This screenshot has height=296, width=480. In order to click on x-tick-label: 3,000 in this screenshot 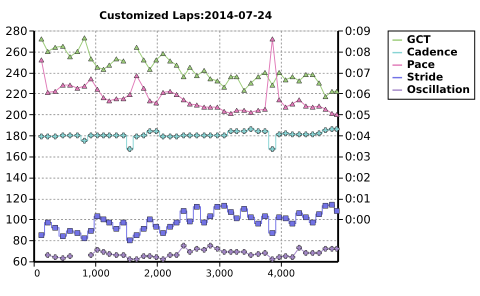, I will do `click(220, 274)`.